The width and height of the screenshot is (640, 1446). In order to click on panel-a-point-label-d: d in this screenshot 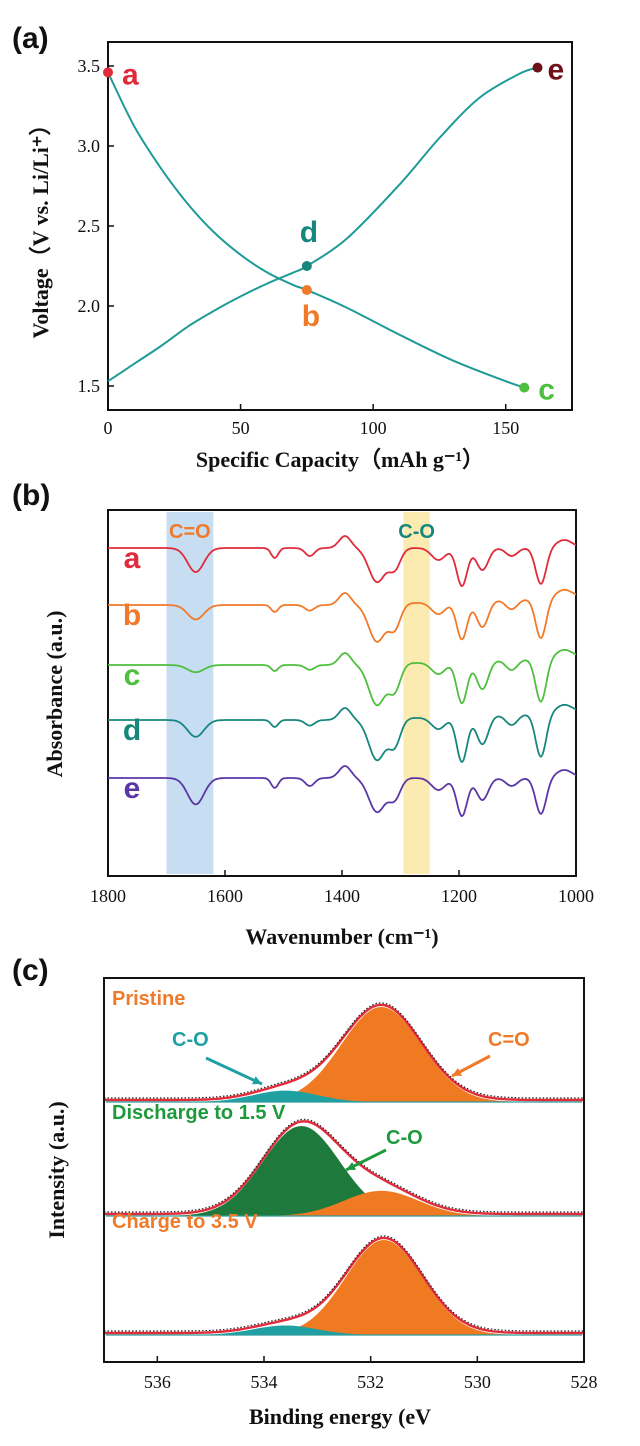, I will do `click(309, 232)`.